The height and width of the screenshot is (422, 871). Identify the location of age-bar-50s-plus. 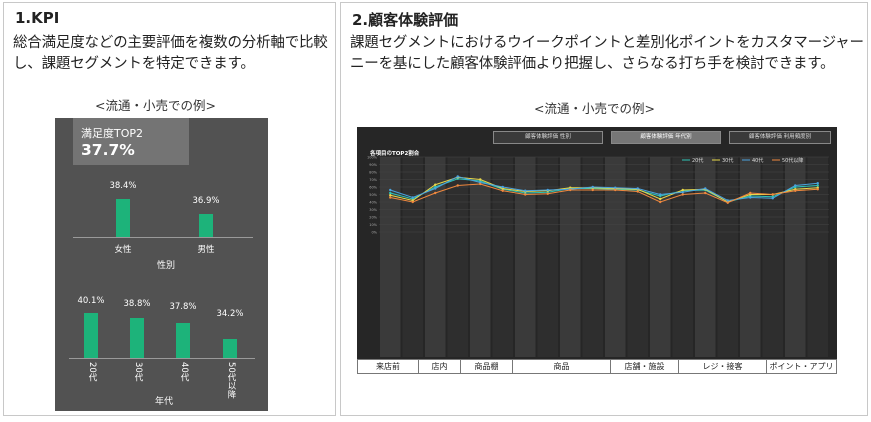
(230, 348).